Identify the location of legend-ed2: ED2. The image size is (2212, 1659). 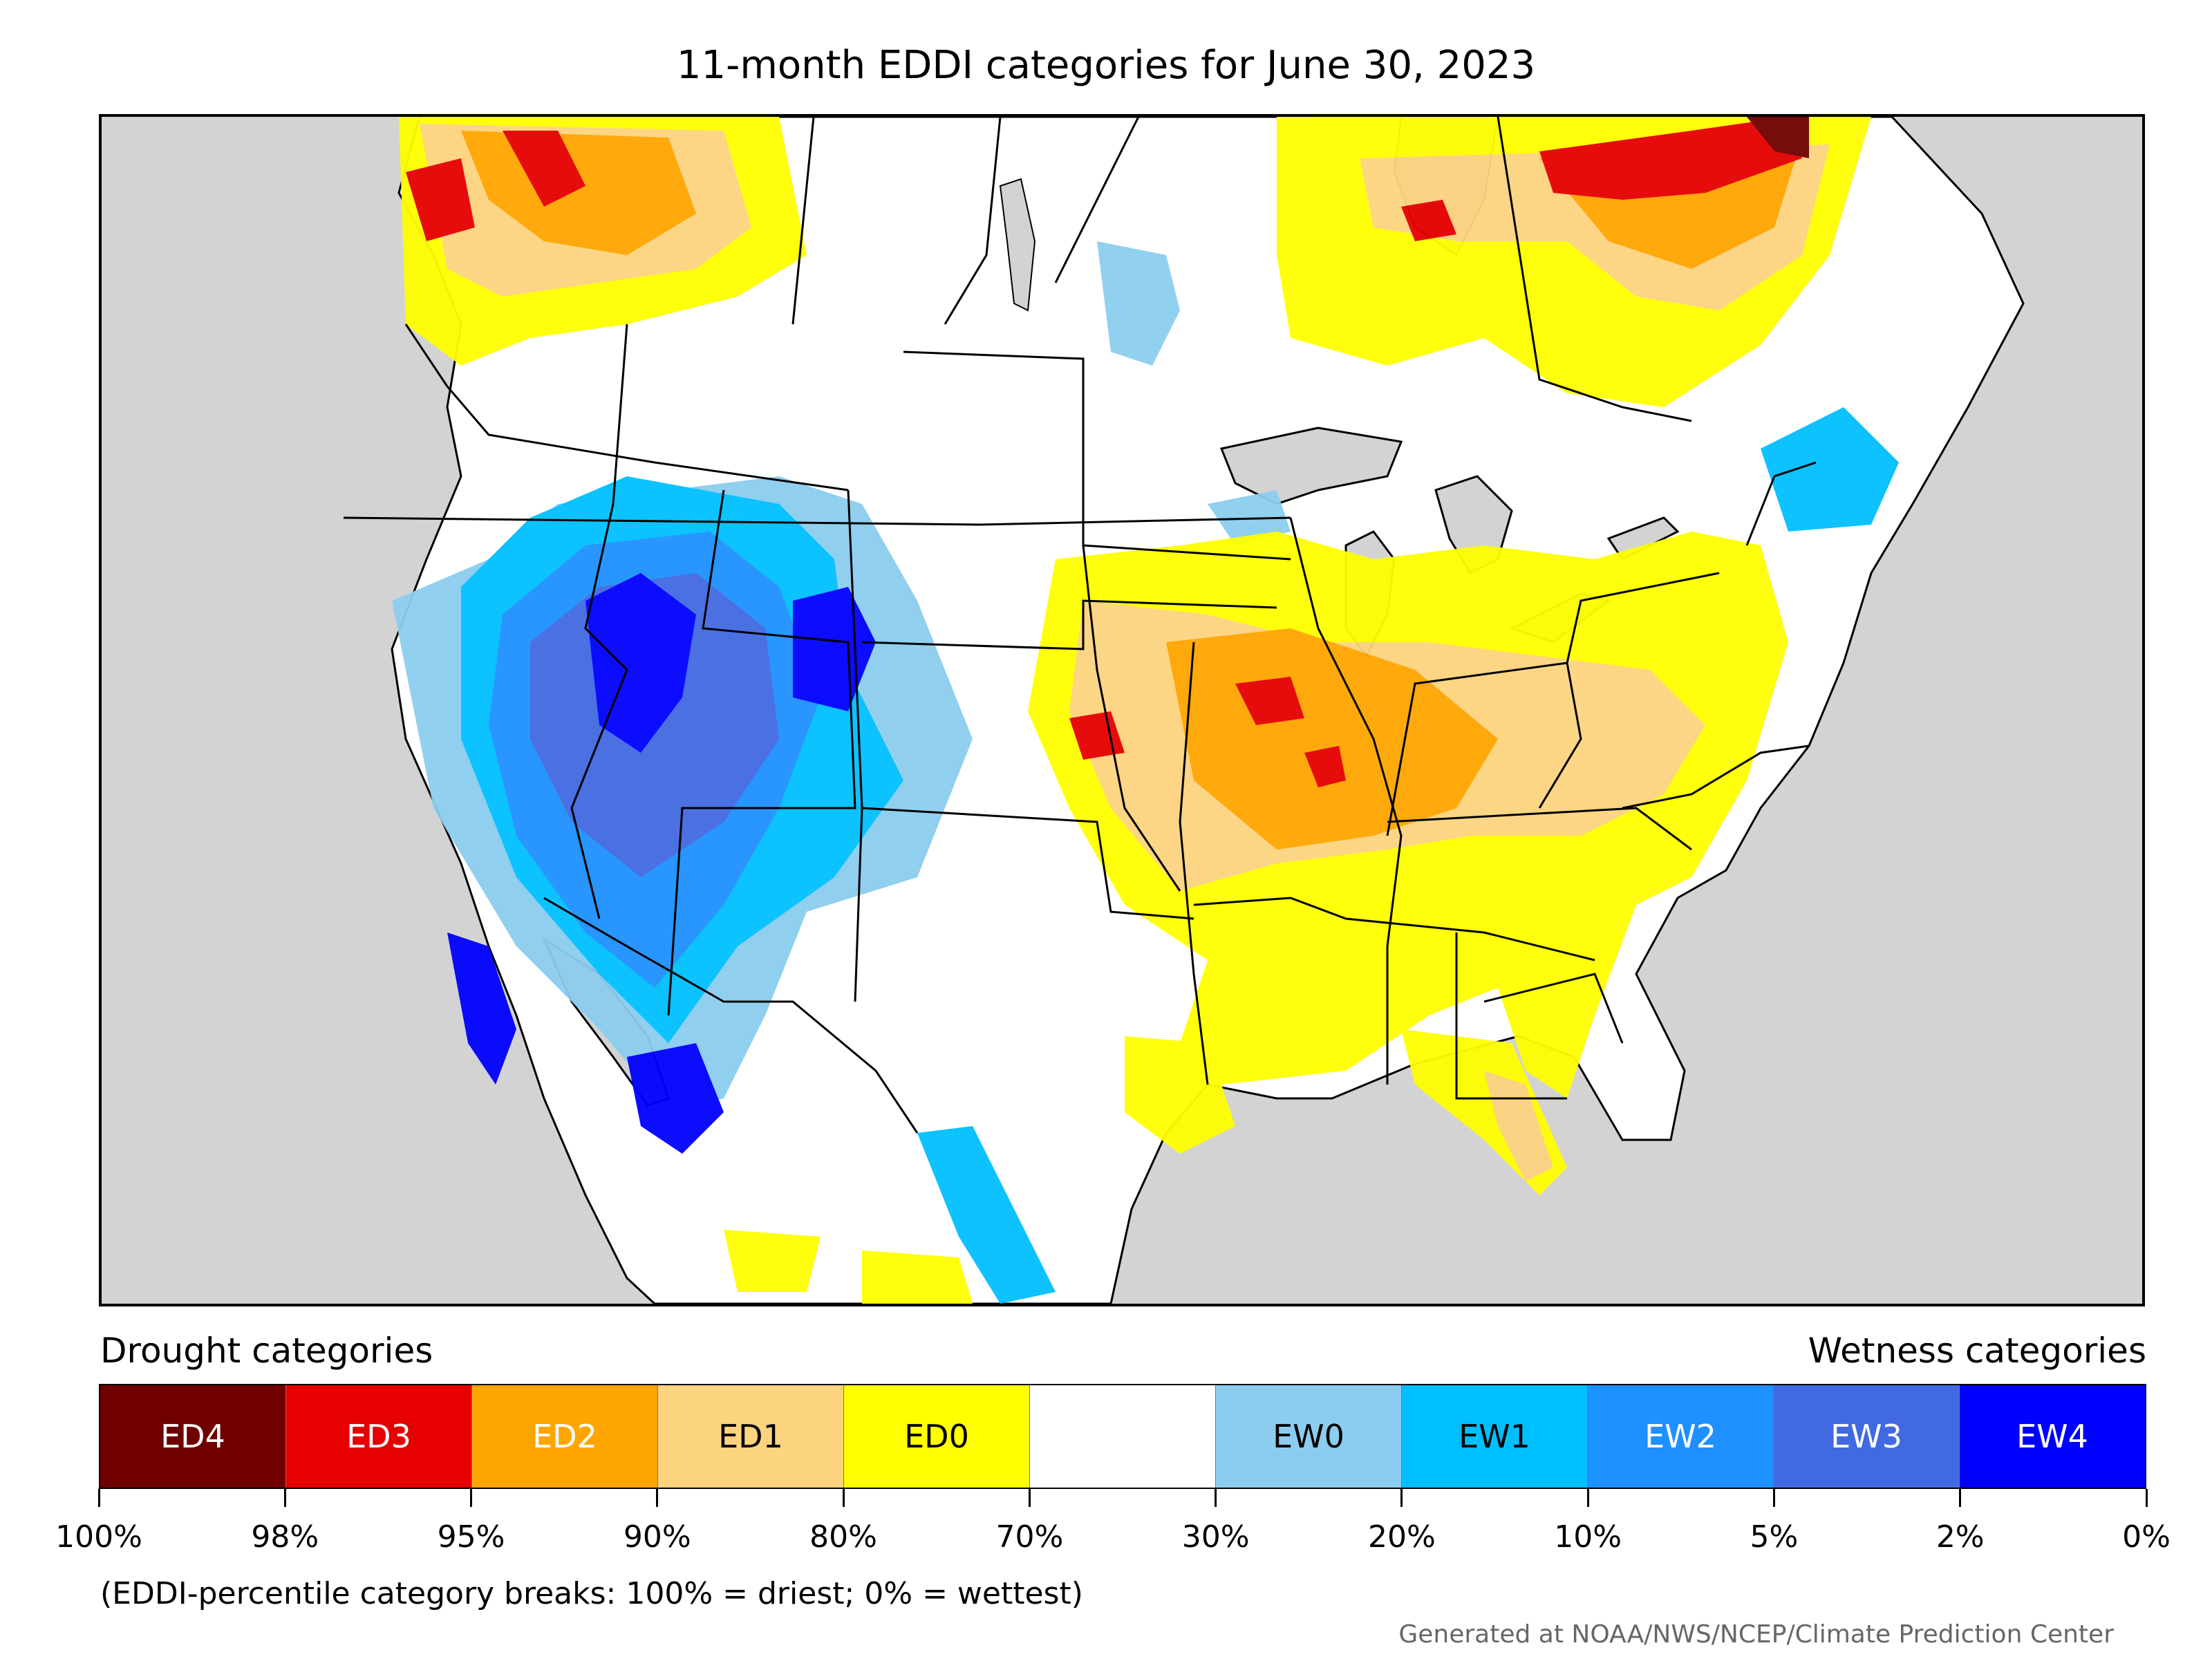
(565, 1436).